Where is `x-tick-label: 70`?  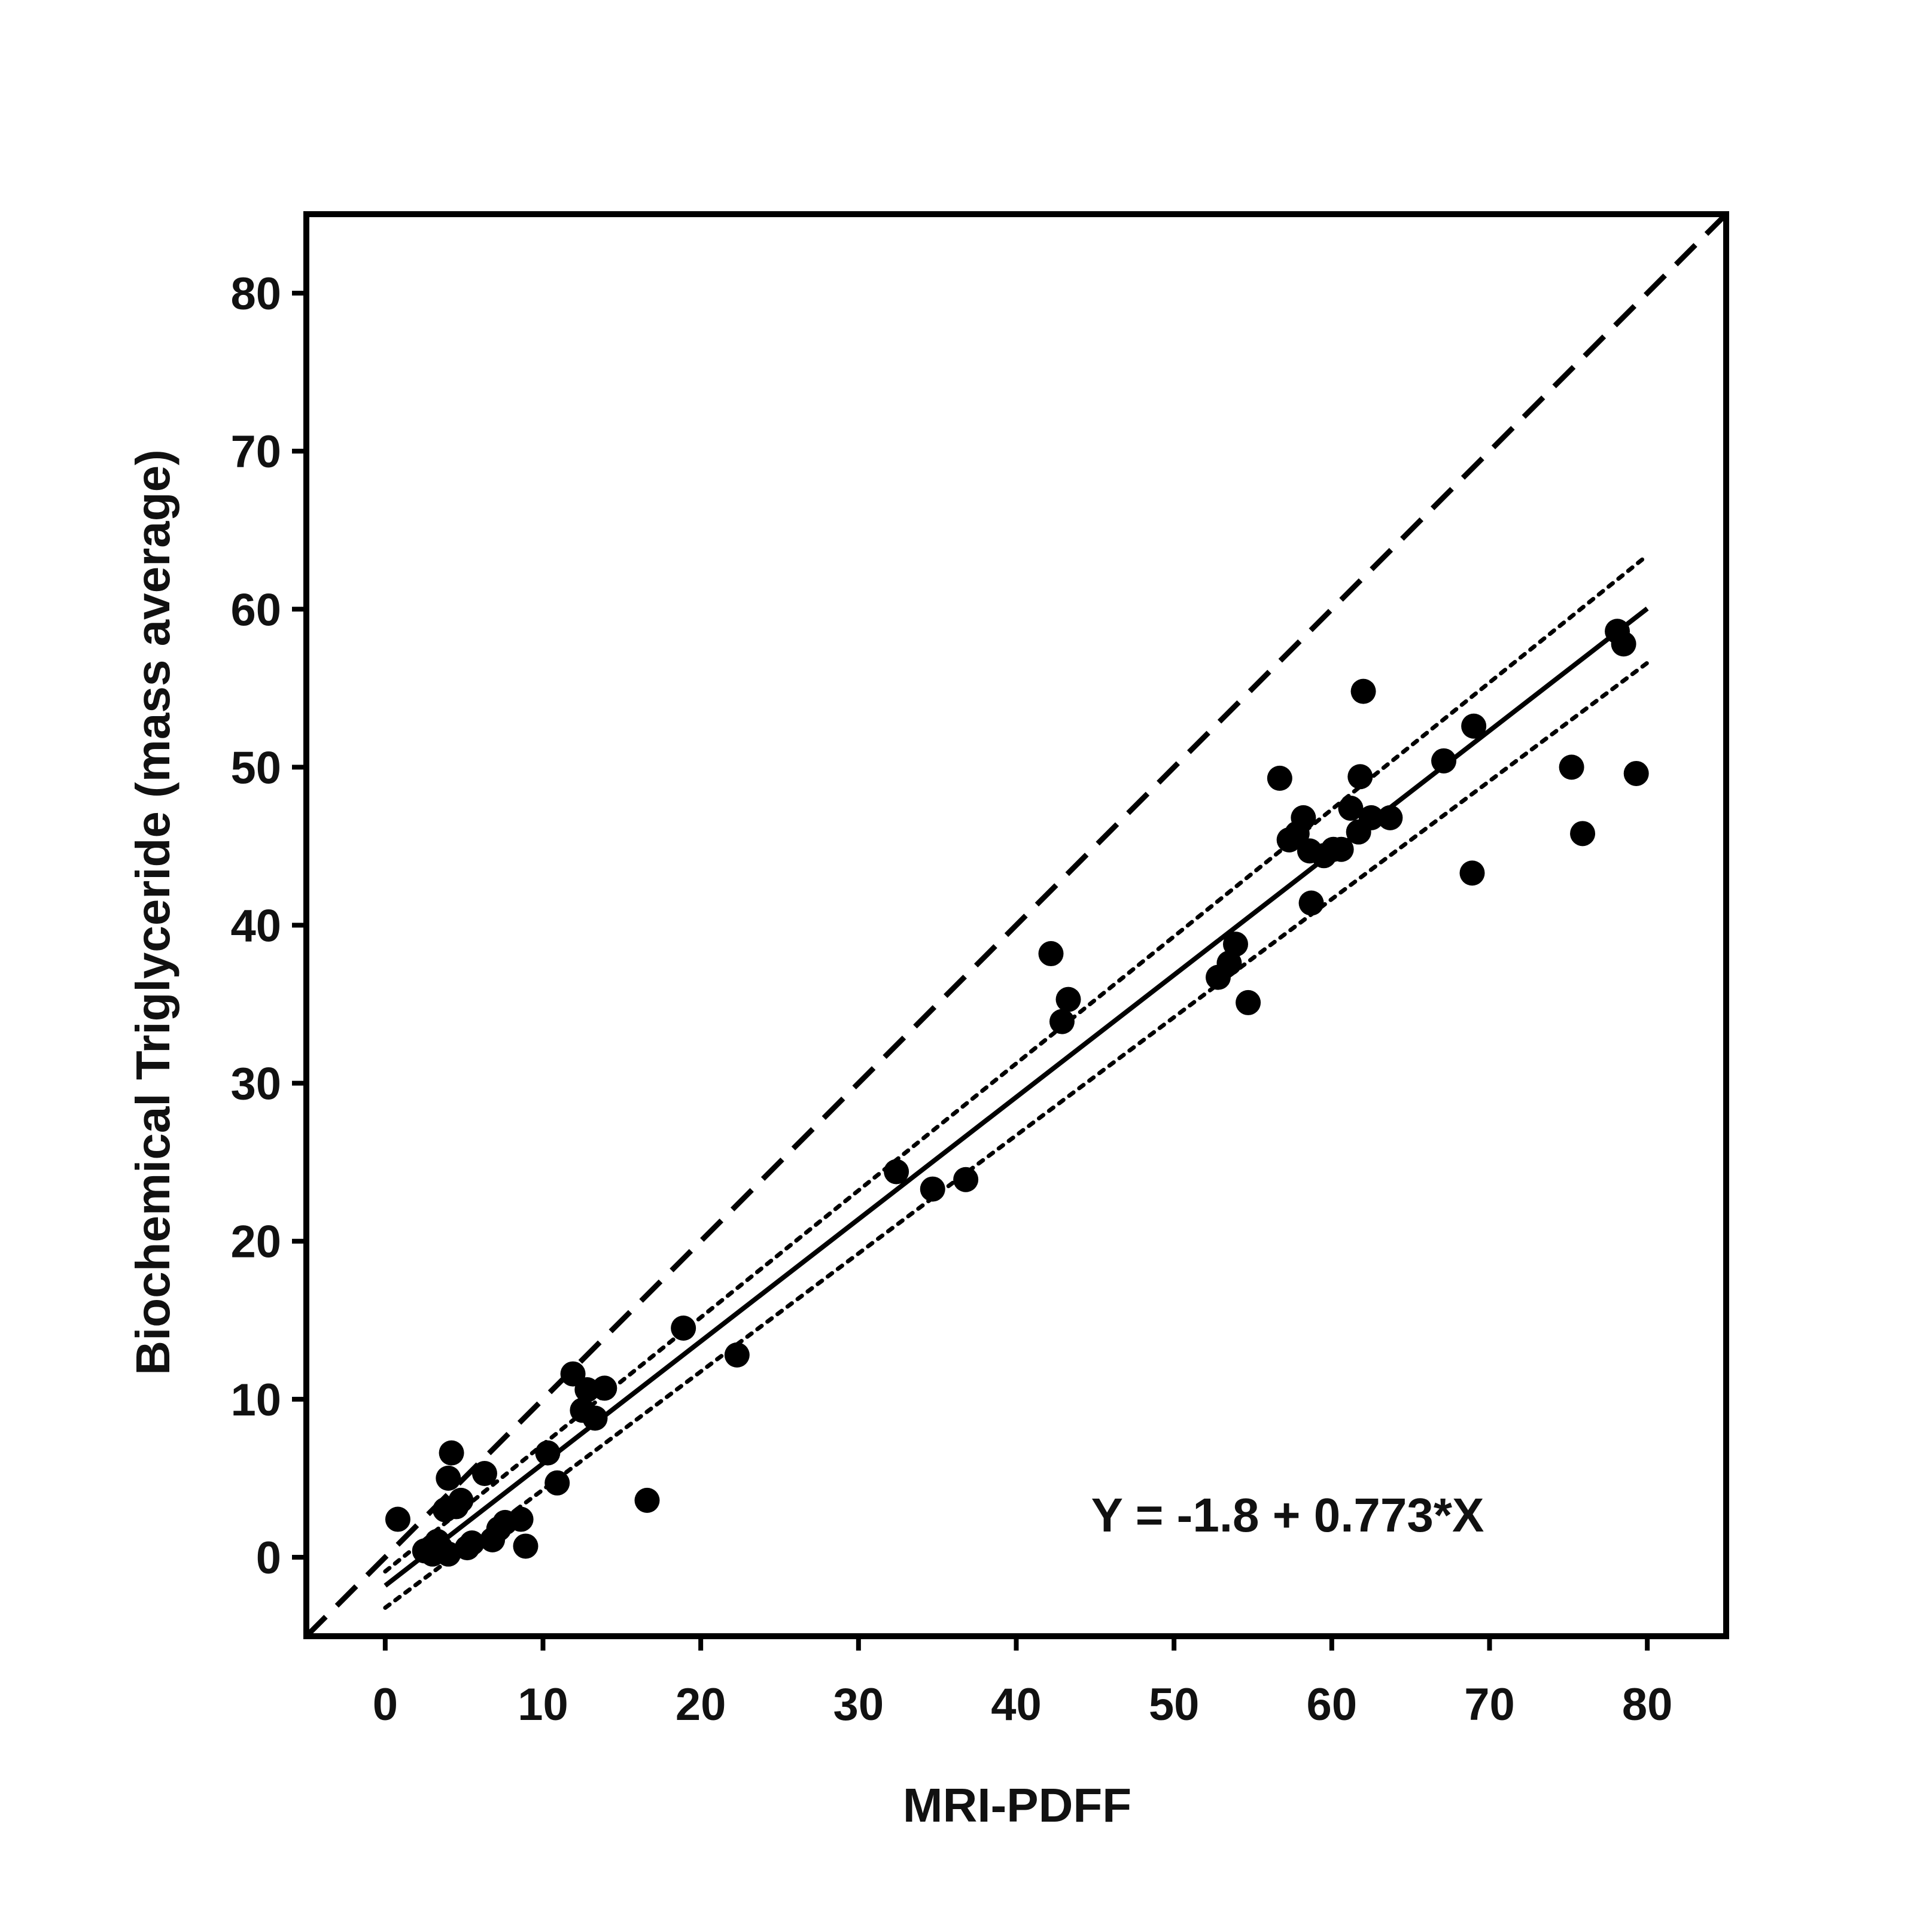
x-tick-label: 70 is located at coordinates (1489, 1704).